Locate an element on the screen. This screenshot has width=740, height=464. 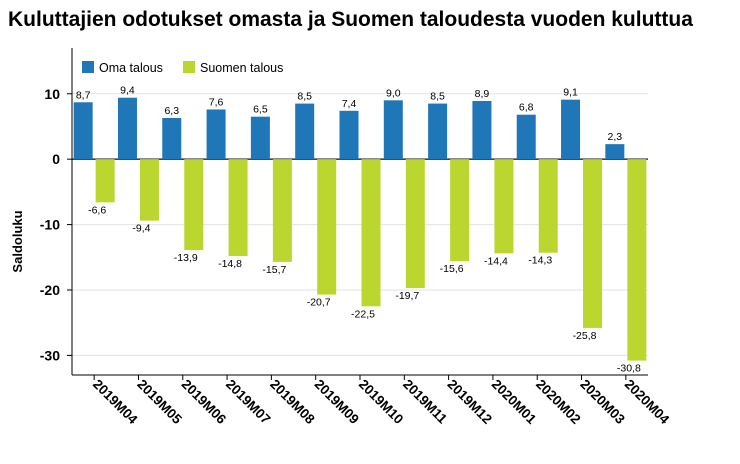
data-label-suomen-talous: -9,4 is located at coordinates (141, 229).